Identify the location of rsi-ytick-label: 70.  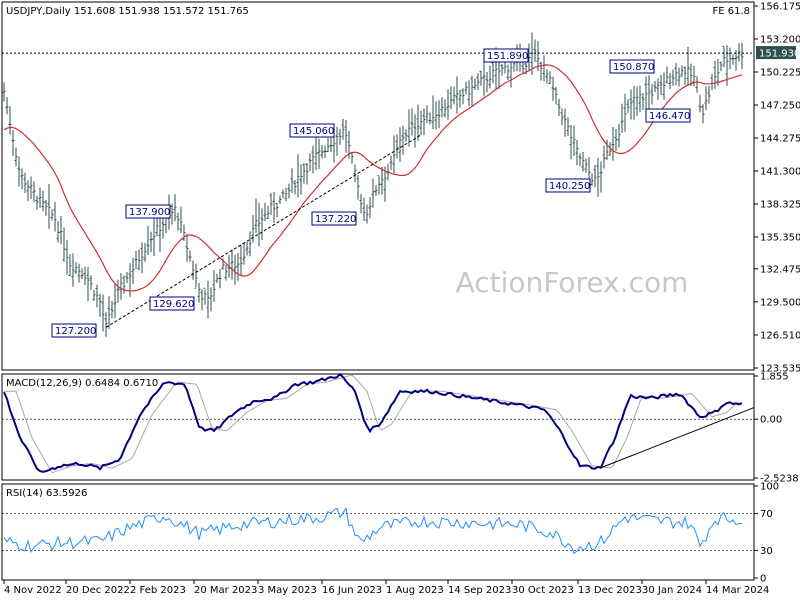
(766, 514).